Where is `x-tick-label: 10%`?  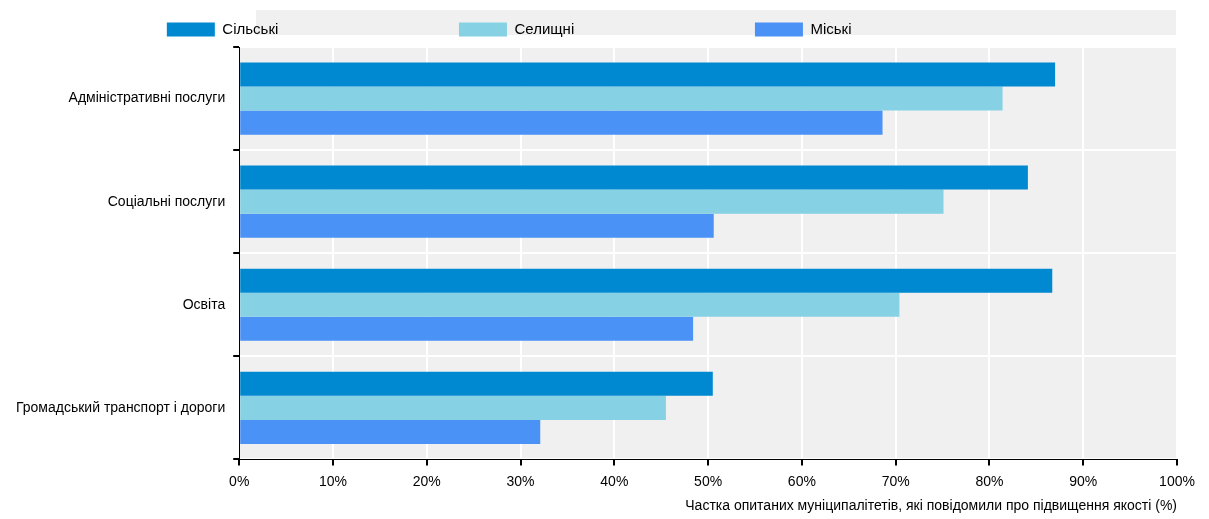
x-tick-label: 10% is located at coordinates (333, 480).